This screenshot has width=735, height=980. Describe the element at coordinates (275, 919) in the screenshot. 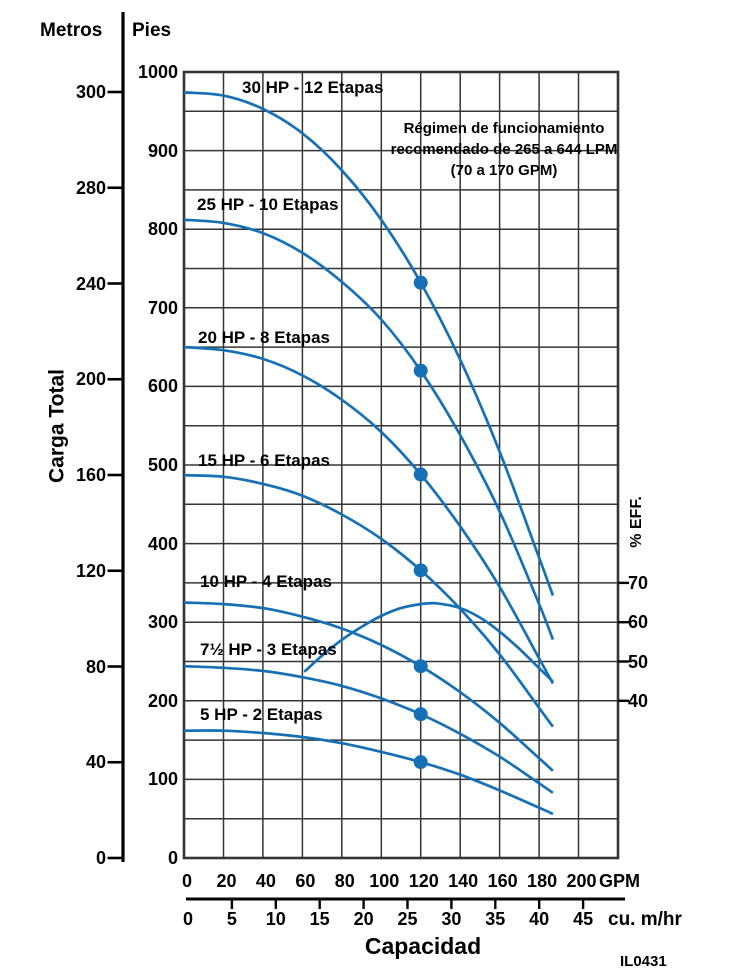

I see `cu-m-hr-tick-label-10: 10` at that location.